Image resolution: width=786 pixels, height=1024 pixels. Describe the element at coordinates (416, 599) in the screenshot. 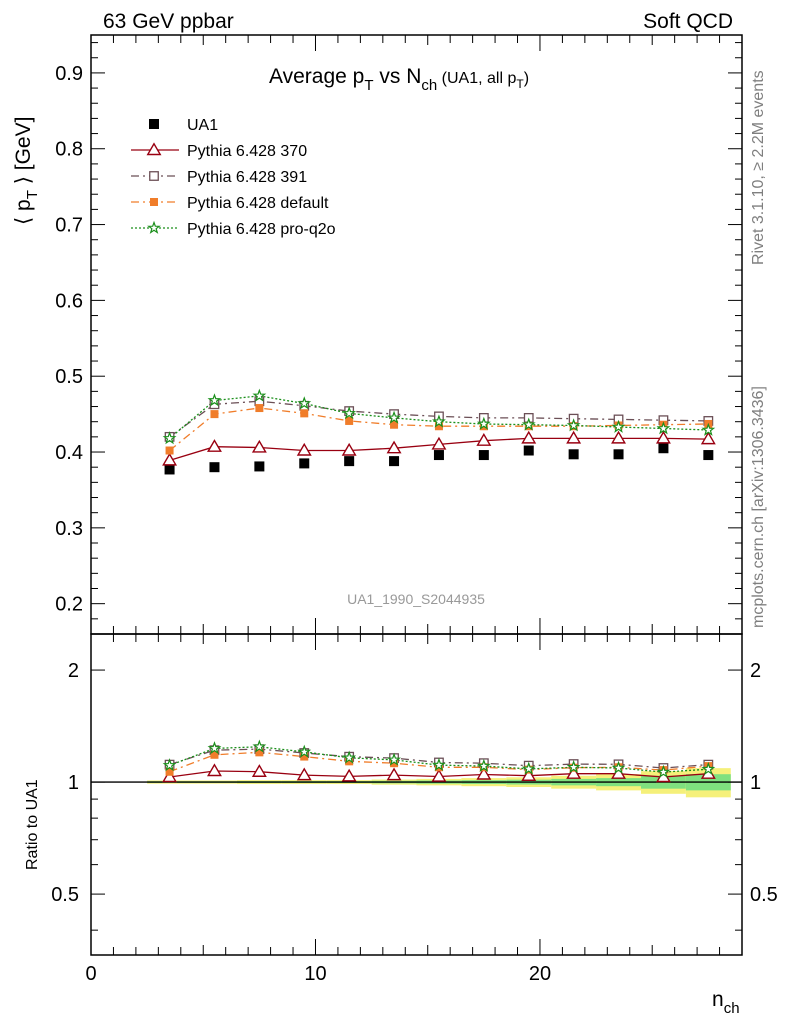

I see `analysis-id: UA1_1990_S2044935` at that location.